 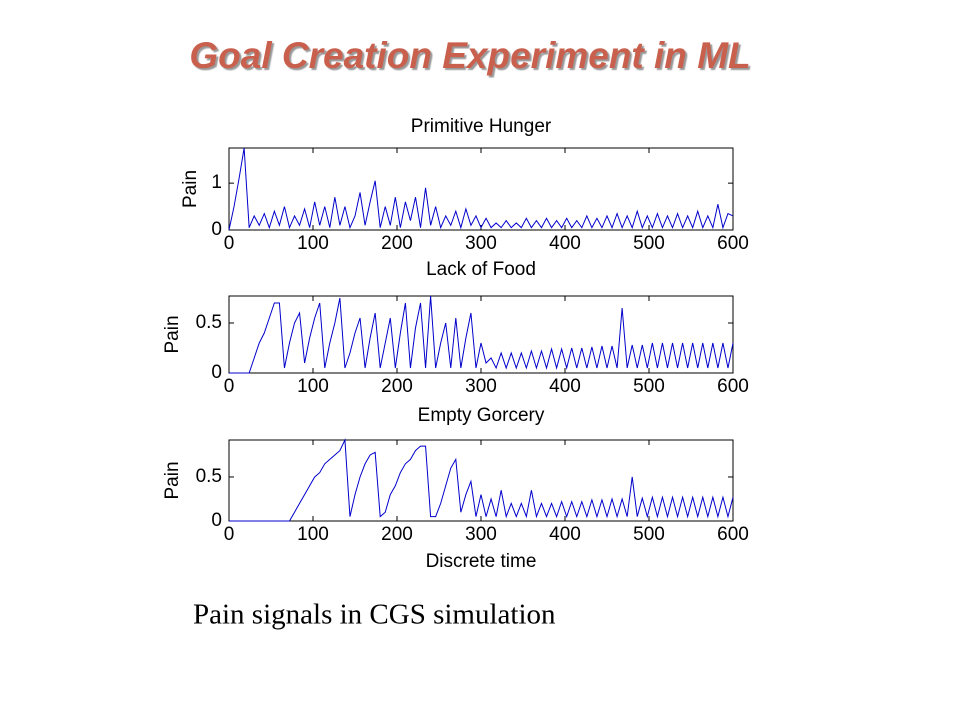 What do you see at coordinates (374, 615) in the screenshot?
I see `caption: Pain signals in CGS simulation` at bounding box center [374, 615].